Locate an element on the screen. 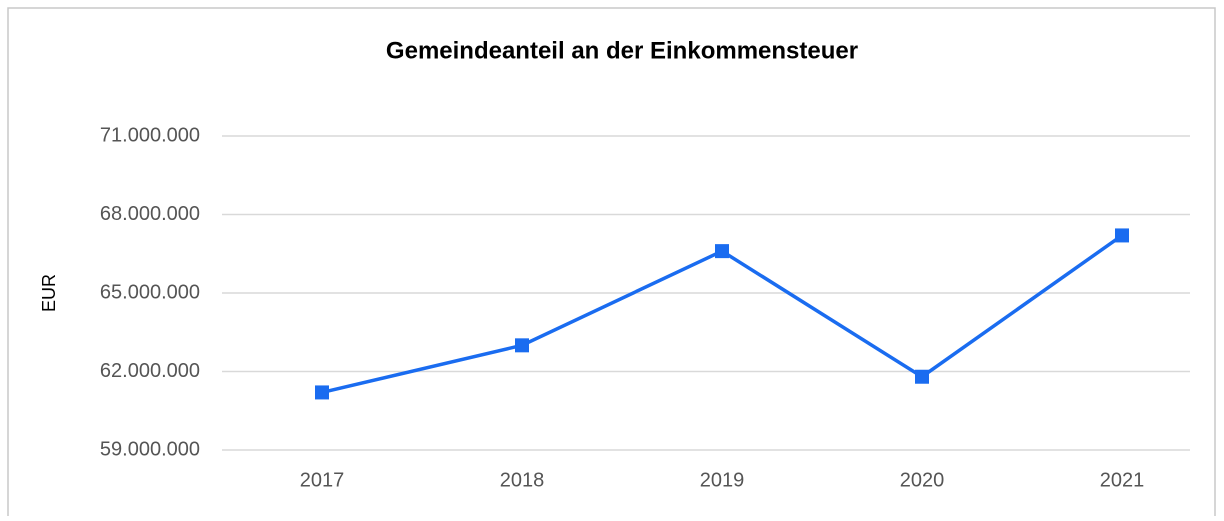  x-tick-label: 2021 is located at coordinates (1122, 480).